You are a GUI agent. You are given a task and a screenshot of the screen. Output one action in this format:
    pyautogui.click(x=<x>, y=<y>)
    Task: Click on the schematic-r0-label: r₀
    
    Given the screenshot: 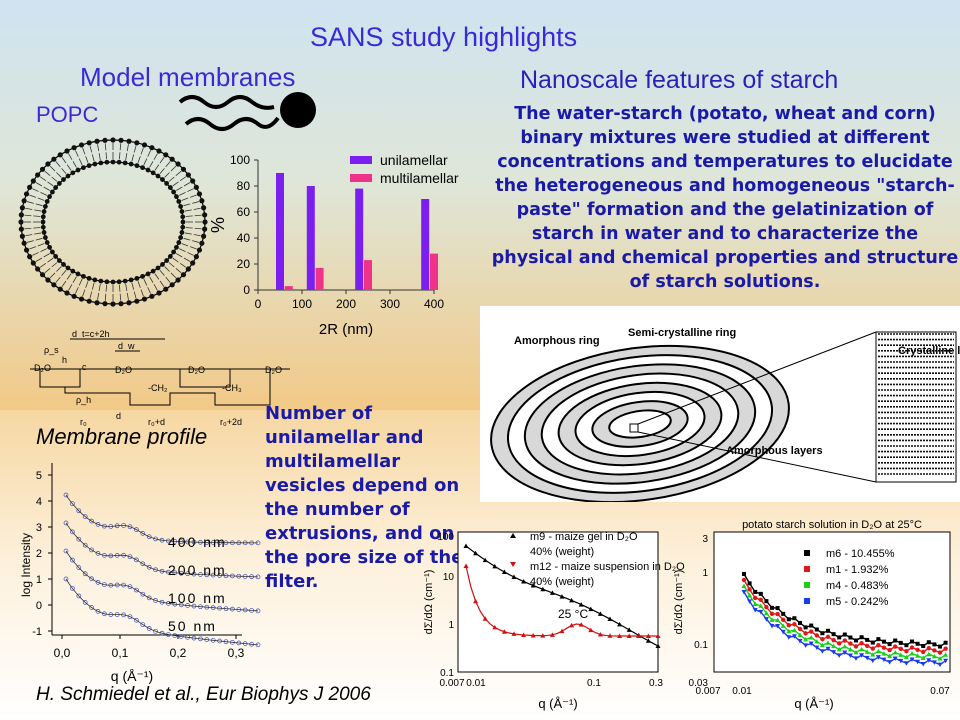 What is the action you would take?
    pyautogui.click(x=83, y=422)
    